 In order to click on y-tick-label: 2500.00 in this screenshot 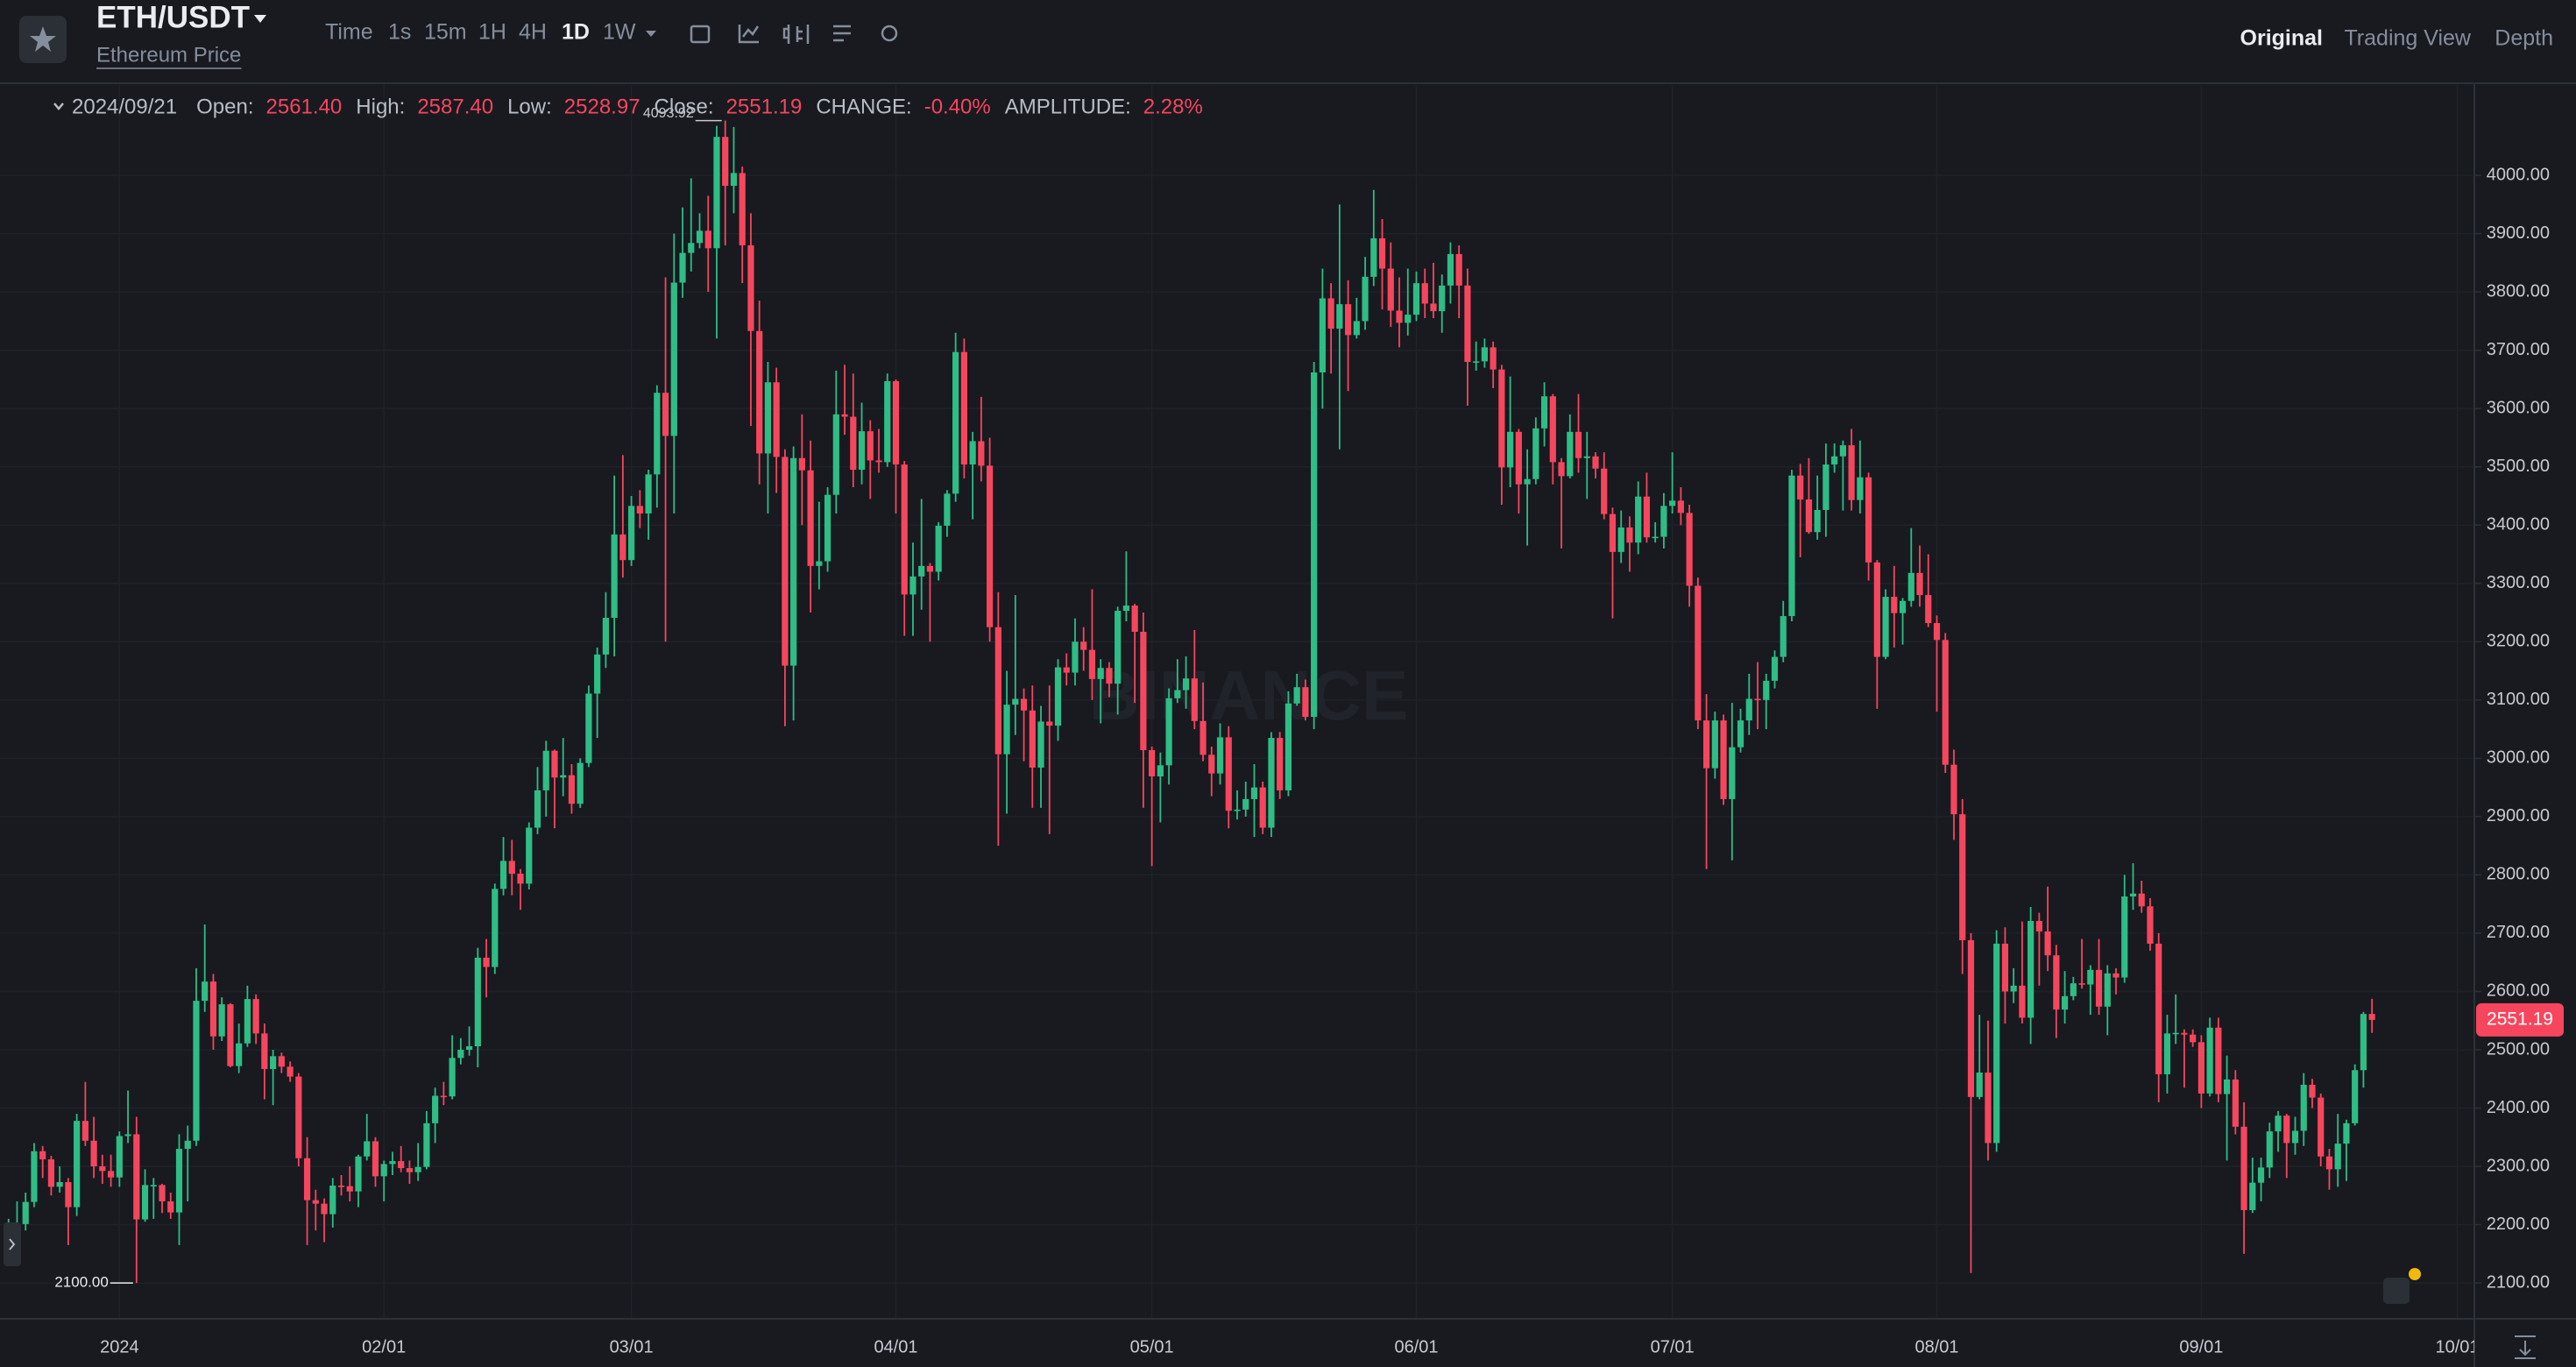, I will do `click(2518, 1049)`.